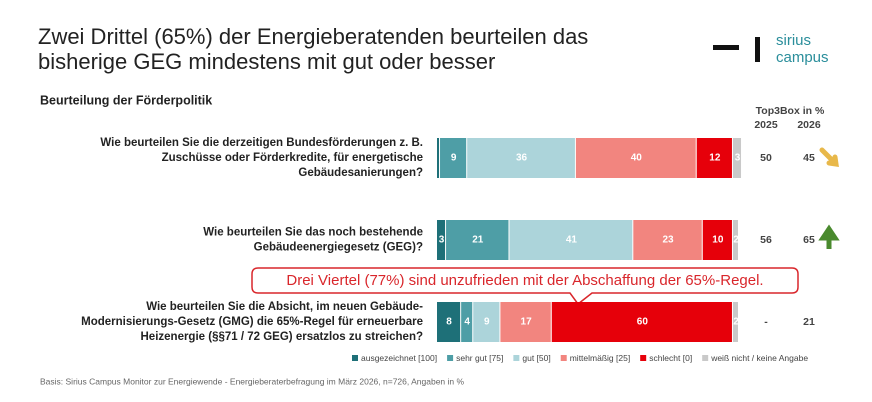  Describe the element at coordinates (809, 125) in the screenshot. I see `top3box-year: 2026` at that location.